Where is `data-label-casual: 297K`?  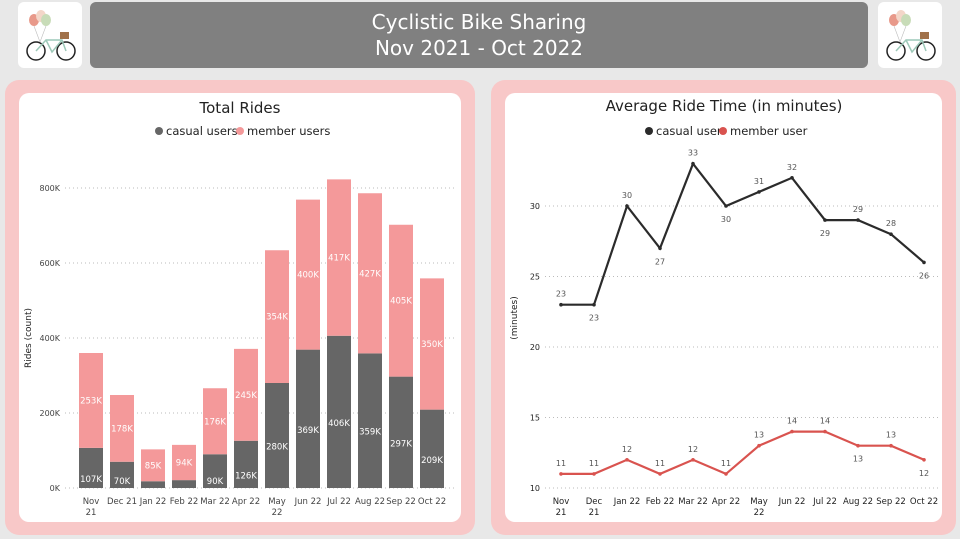 data-label-casual: 297K is located at coordinates (401, 444).